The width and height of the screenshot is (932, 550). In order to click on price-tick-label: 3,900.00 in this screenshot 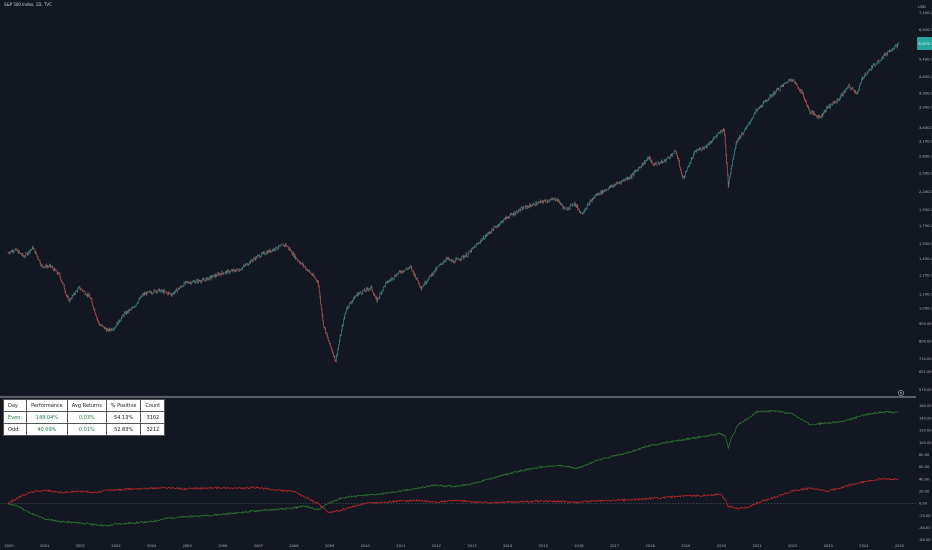, I will do `click(925, 108)`.